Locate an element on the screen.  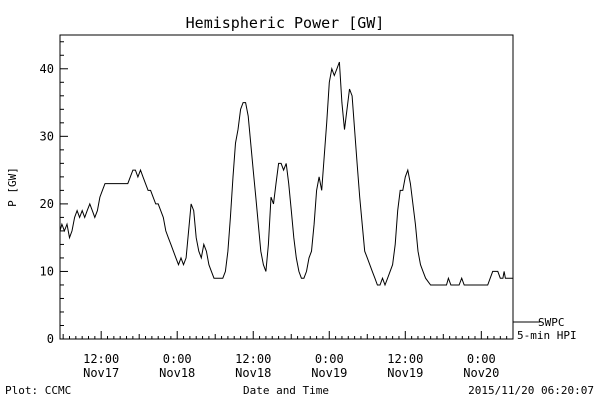
chart-title: Hemispheric Power [GW] is located at coordinates (285, 23).